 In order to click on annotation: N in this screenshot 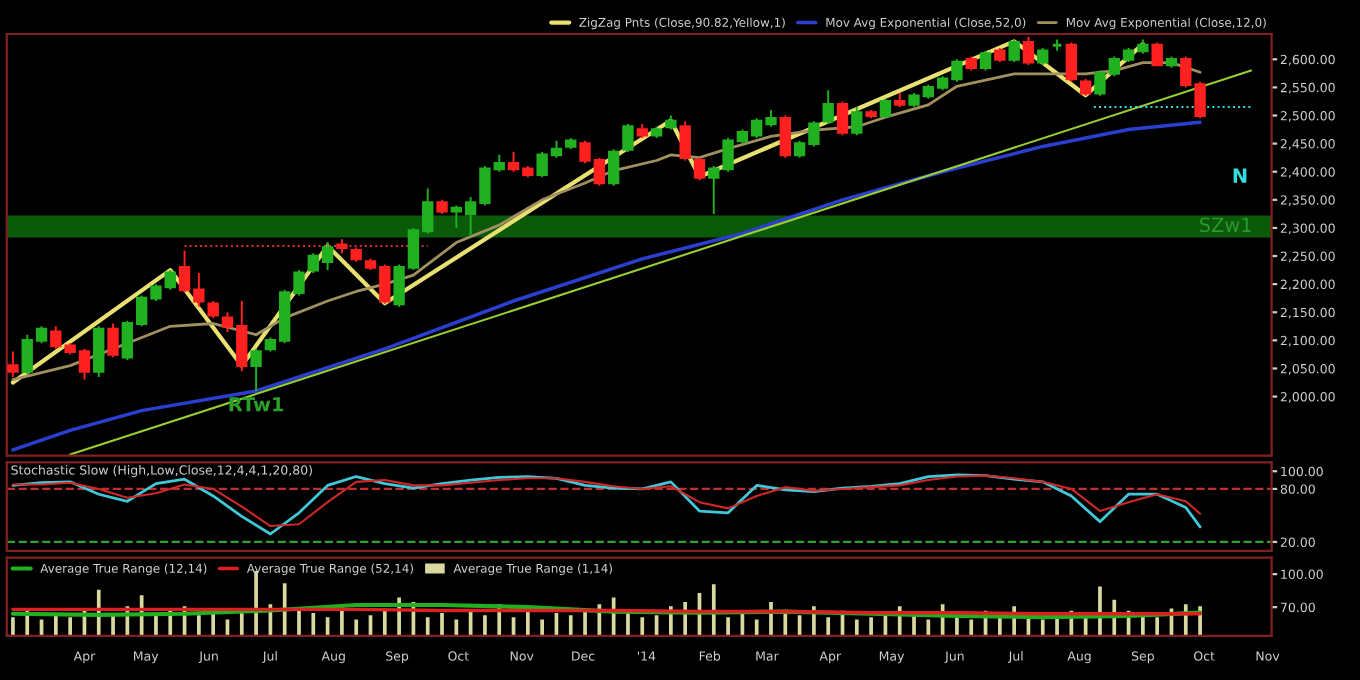, I will do `click(1240, 175)`.